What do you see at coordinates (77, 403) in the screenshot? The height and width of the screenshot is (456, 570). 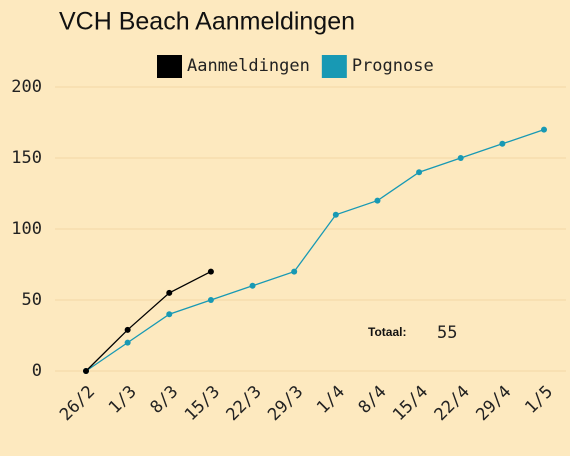 I see `x-tick-label: 26/2` at bounding box center [77, 403].